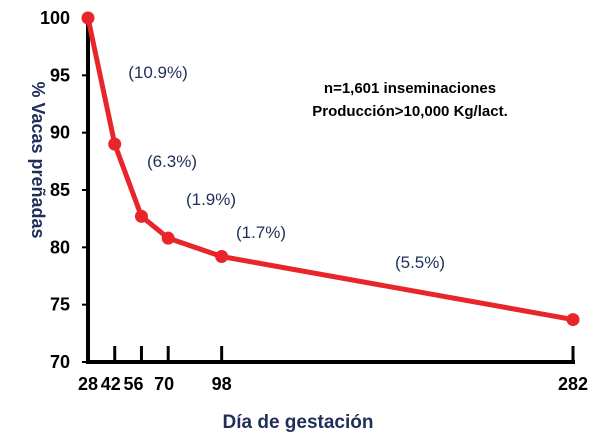 The width and height of the screenshot is (600, 434). What do you see at coordinates (410, 111) in the screenshot?
I see `sample-note-line-2: Producción>10,000 Kg/lact.` at bounding box center [410, 111].